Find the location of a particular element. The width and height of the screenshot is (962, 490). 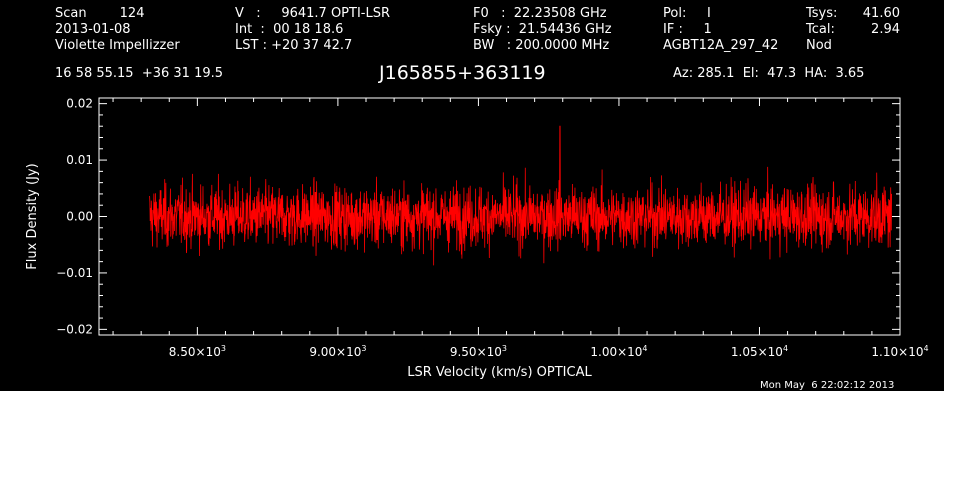

rest-frequency: F0 : 22.23508 GHz is located at coordinates (540, 13).